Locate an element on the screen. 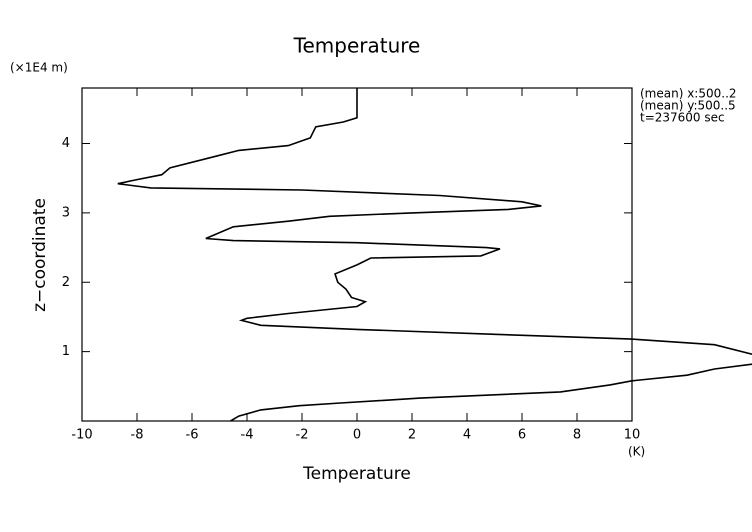 The width and height of the screenshot is (752, 532). x-tick-label: -8 is located at coordinates (137, 435).